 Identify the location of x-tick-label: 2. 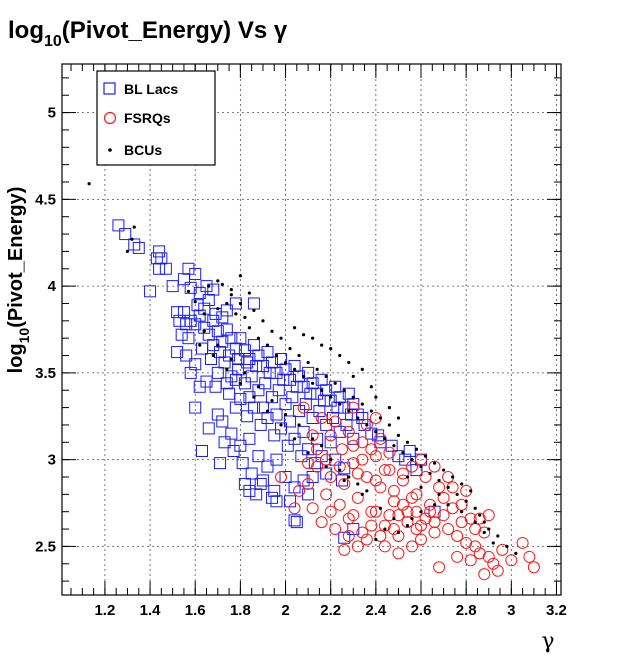
(285, 610).